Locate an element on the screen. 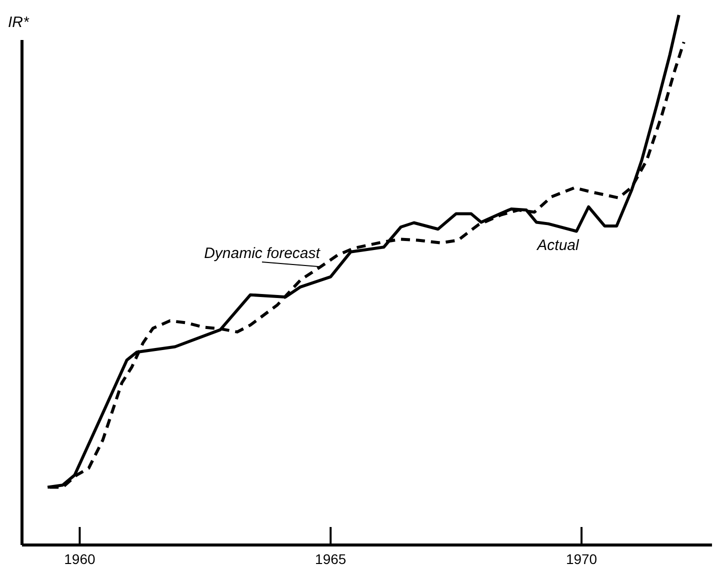 This screenshot has width=713, height=569. x-tick-label: 1970 is located at coordinates (582, 559).